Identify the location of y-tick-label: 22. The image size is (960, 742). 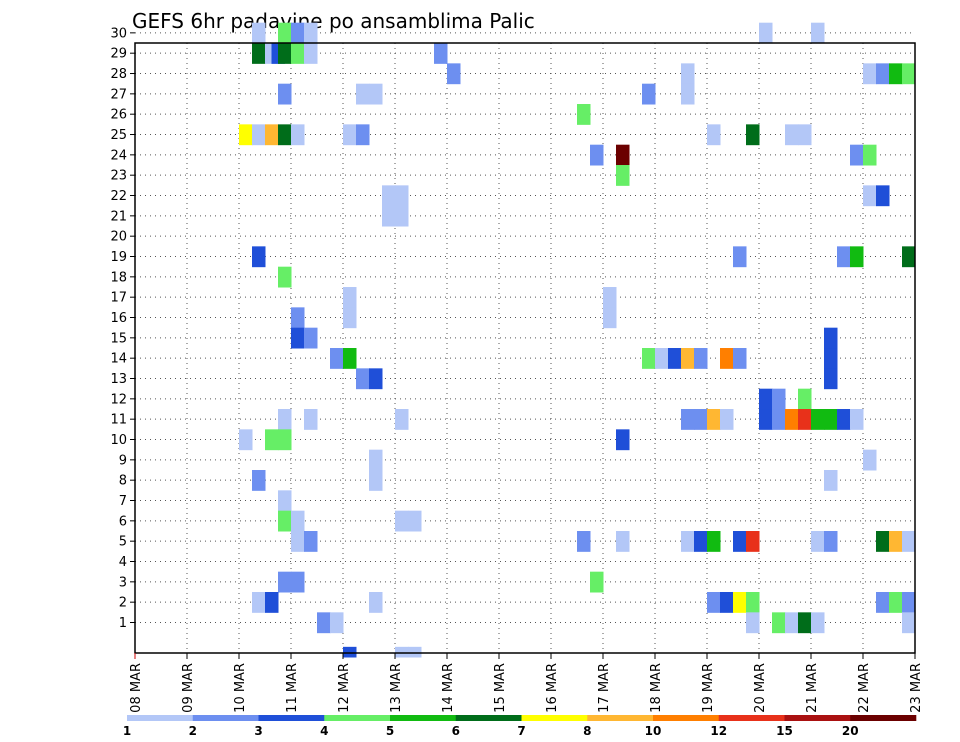
(118, 196).